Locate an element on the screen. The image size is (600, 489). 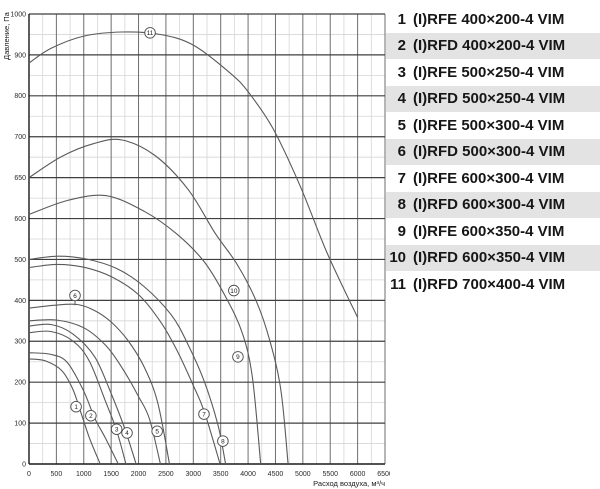
x-tick-label: 4500 is located at coordinates (276, 474).